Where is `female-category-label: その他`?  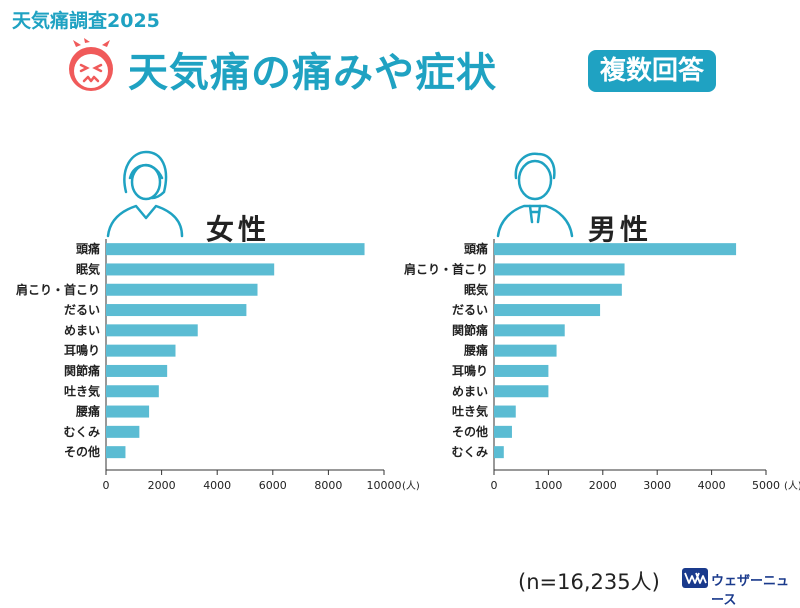 female-category-label: その他 is located at coordinates (82, 451).